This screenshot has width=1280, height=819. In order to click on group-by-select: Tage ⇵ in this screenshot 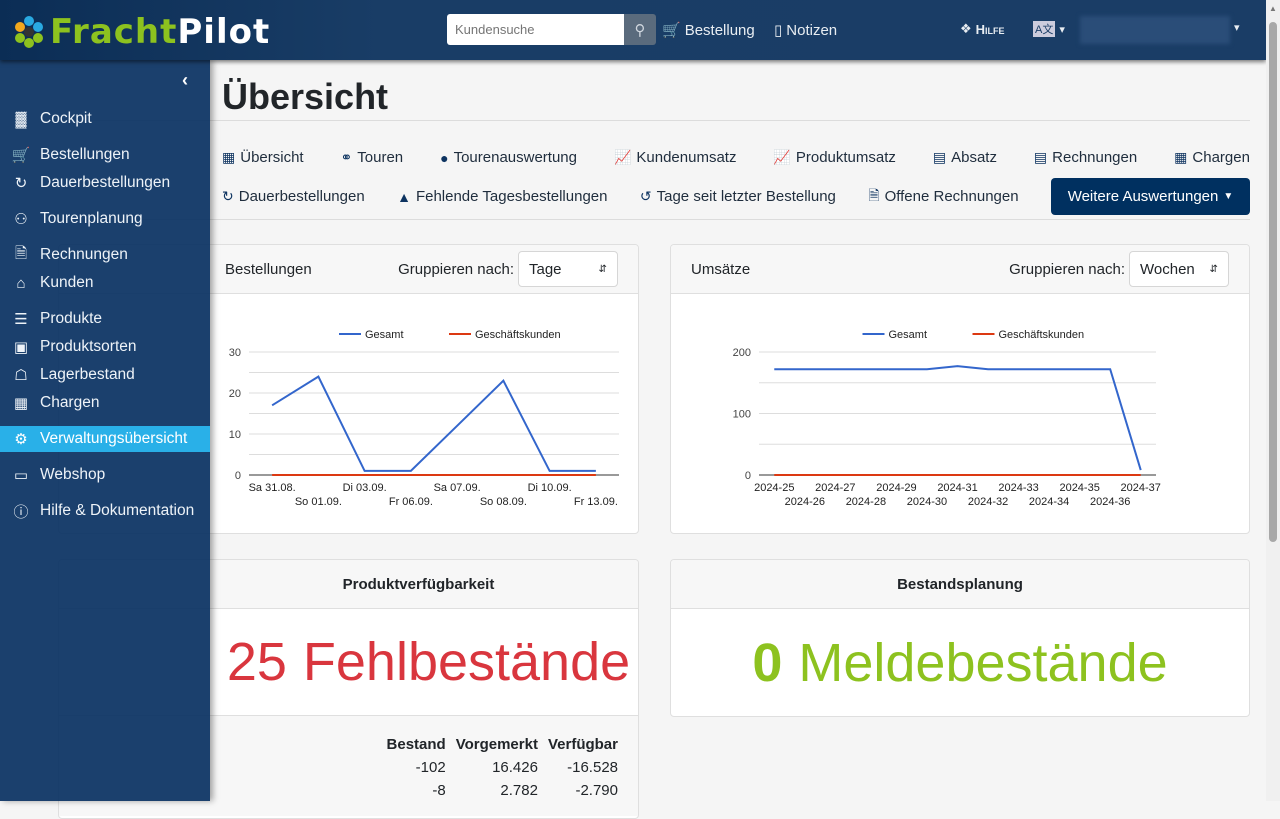, I will do `click(568, 269)`.